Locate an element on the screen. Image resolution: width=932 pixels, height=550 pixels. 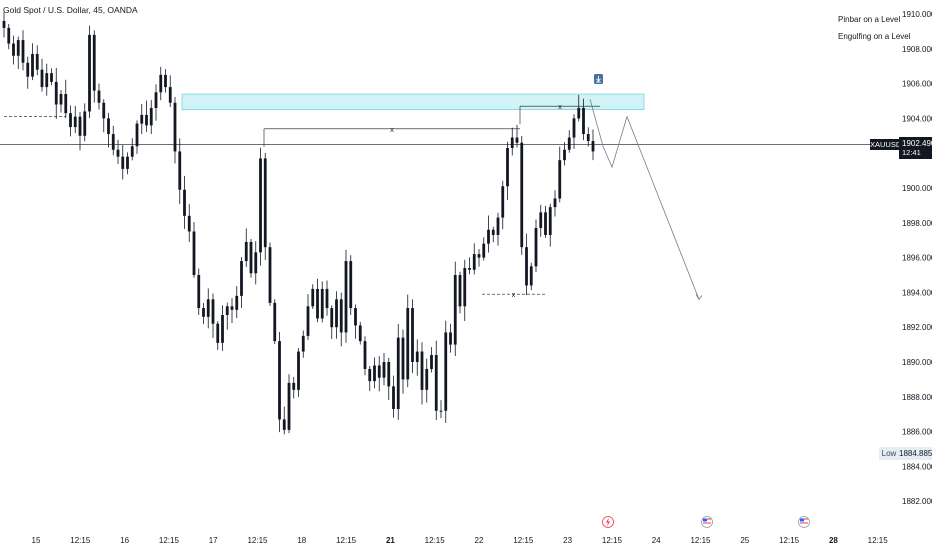
y-tick-label: 1898.000 is located at coordinates (917, 223).